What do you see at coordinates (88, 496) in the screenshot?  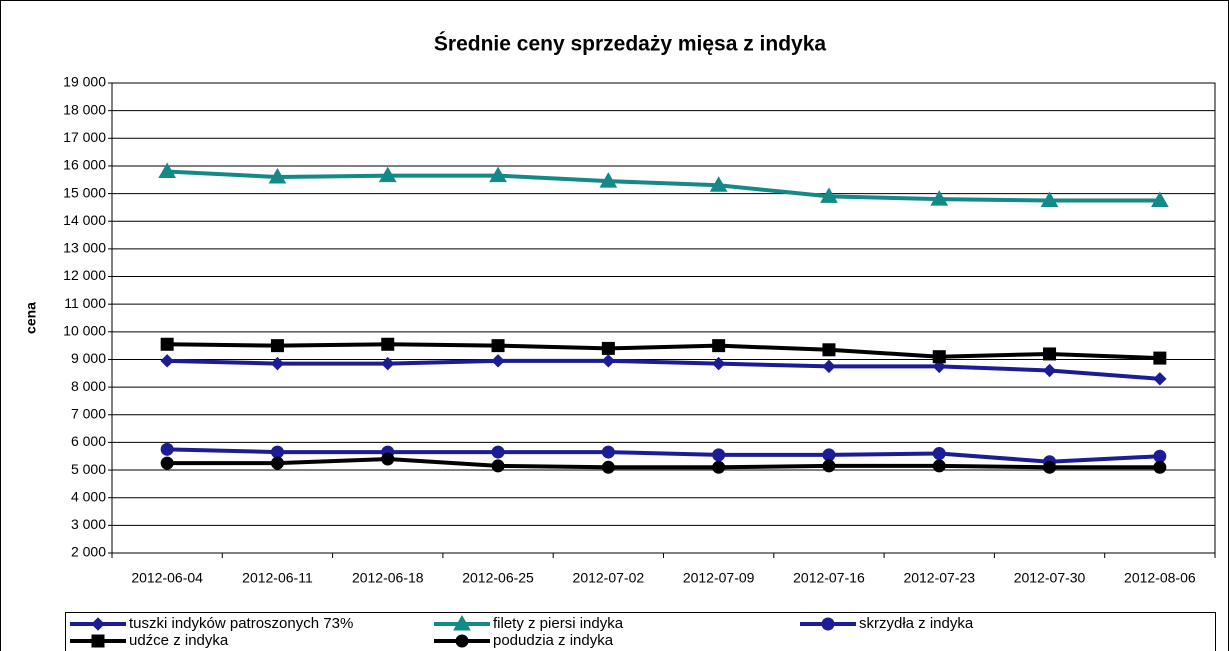 I see `y-tick-label: 4 000` at bounding box center [88, 496].